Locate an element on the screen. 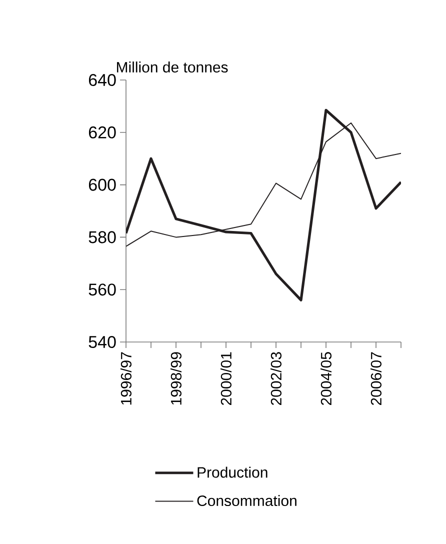  x-tick-label: 2006/07 is located at coordinates (376, 378).